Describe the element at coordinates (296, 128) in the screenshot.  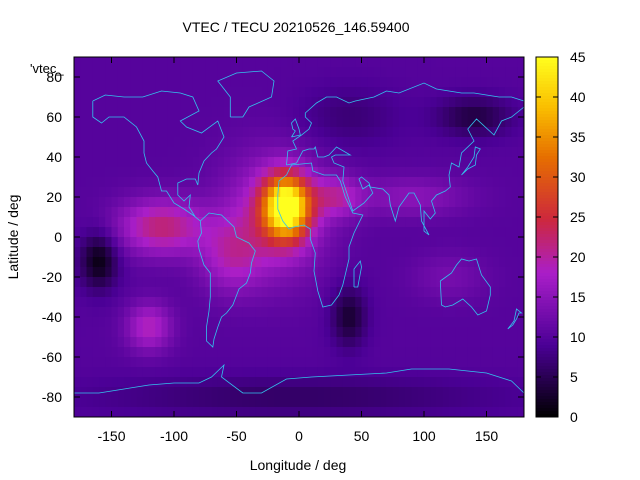
I see `coastline-britain` at that location.